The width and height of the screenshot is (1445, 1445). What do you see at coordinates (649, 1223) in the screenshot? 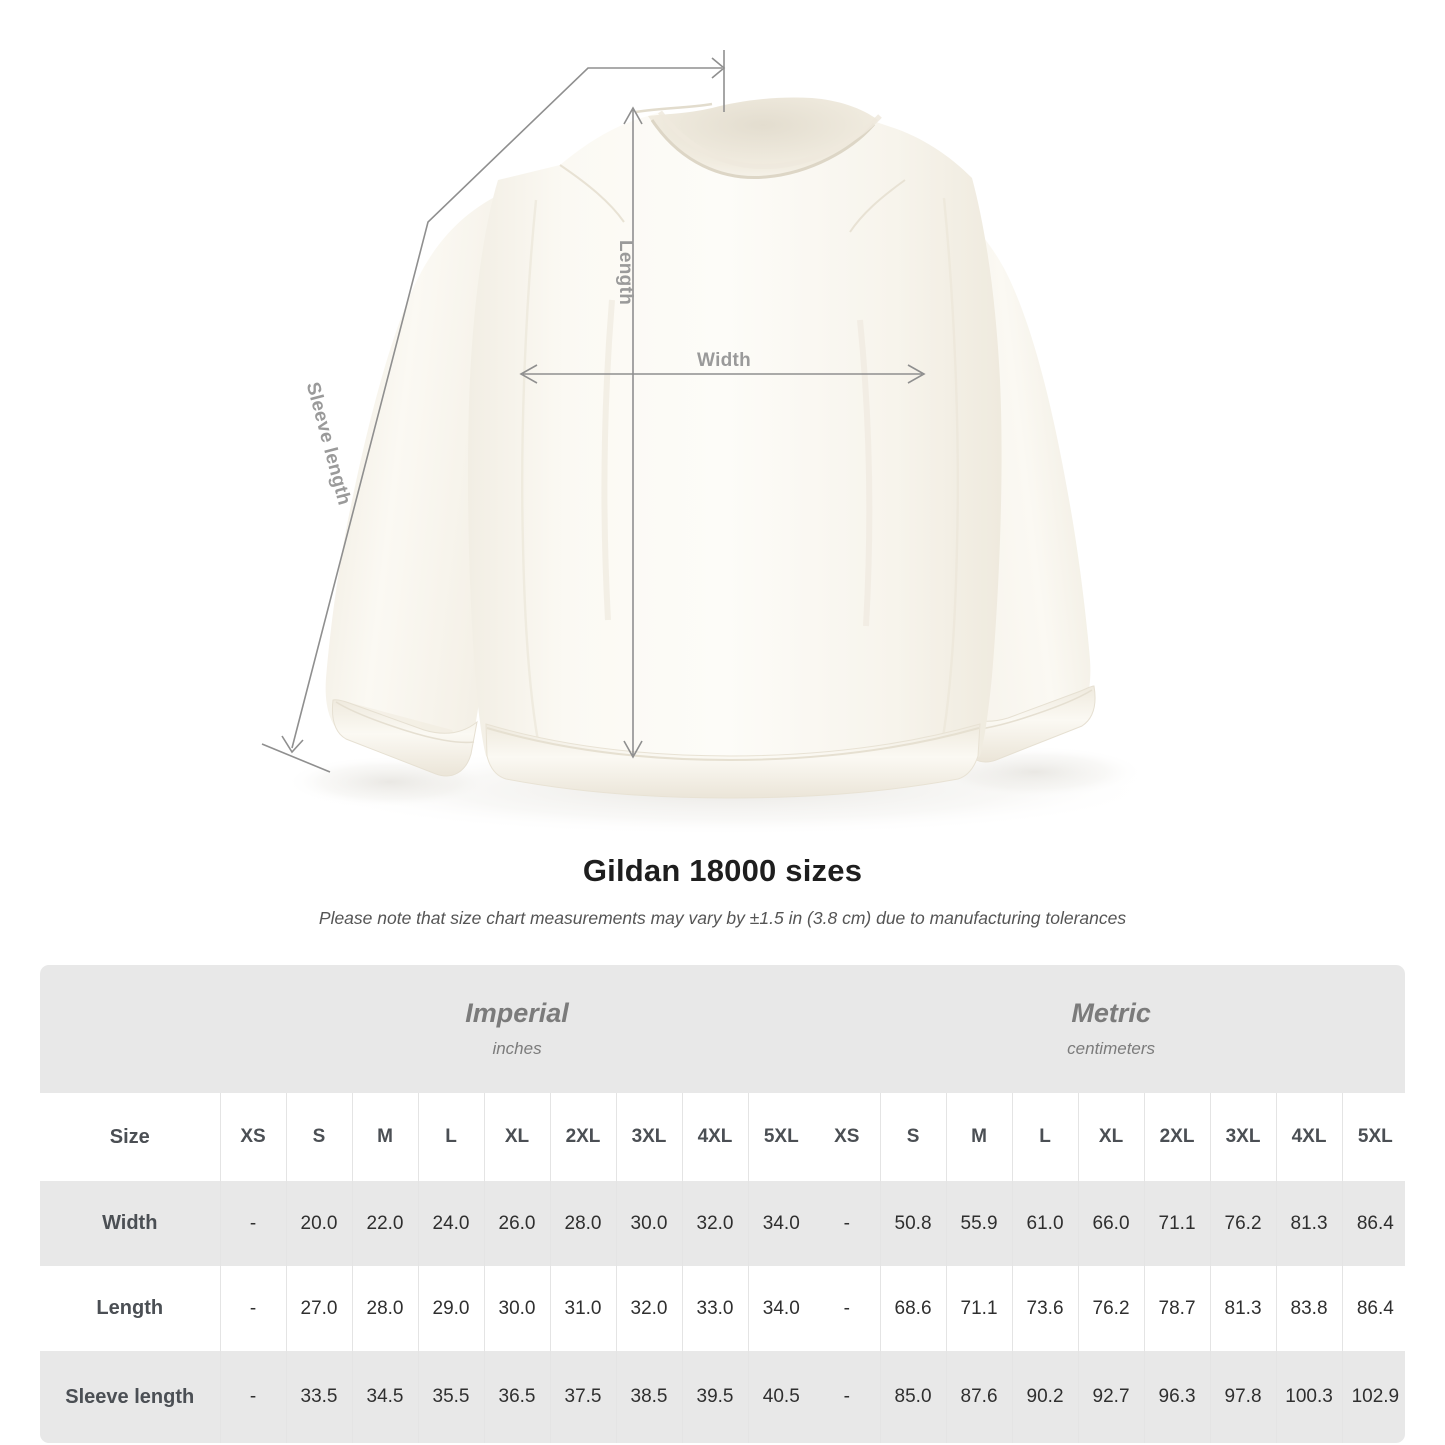
I see `width-imperial-3xl: 30.0` at bounding box center [649, 1223].